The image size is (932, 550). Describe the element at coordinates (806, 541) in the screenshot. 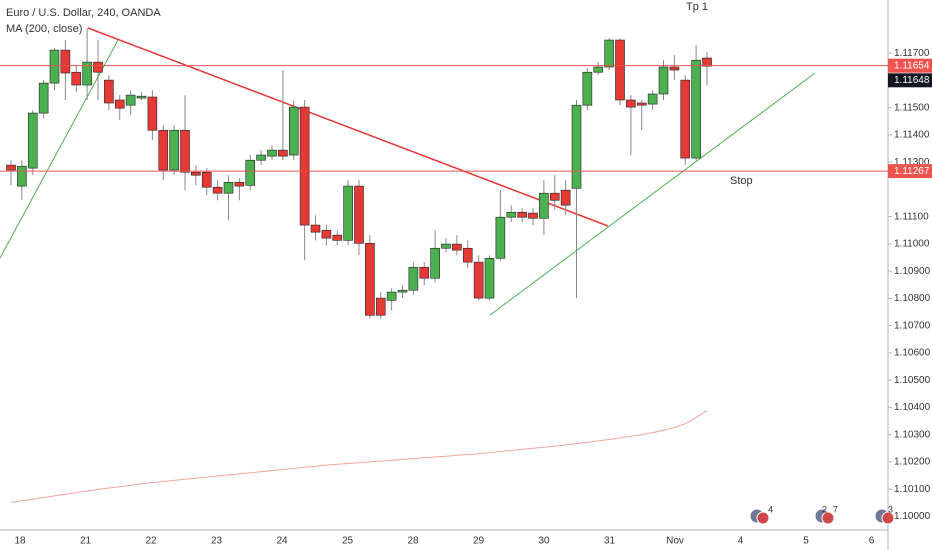

I see `x-tick-label: 5` at that location.